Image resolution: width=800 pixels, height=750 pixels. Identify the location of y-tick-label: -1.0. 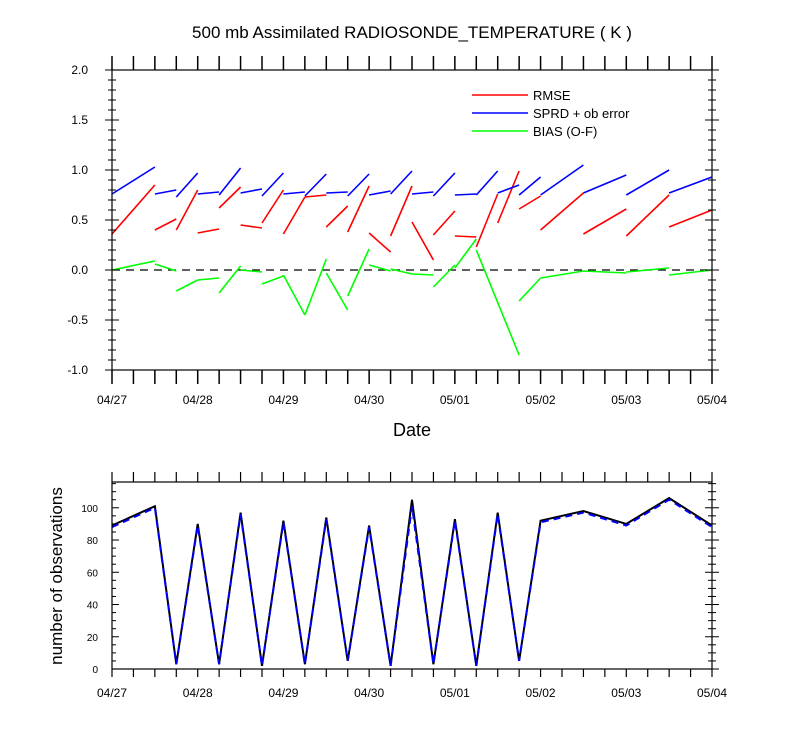
(77, 370).